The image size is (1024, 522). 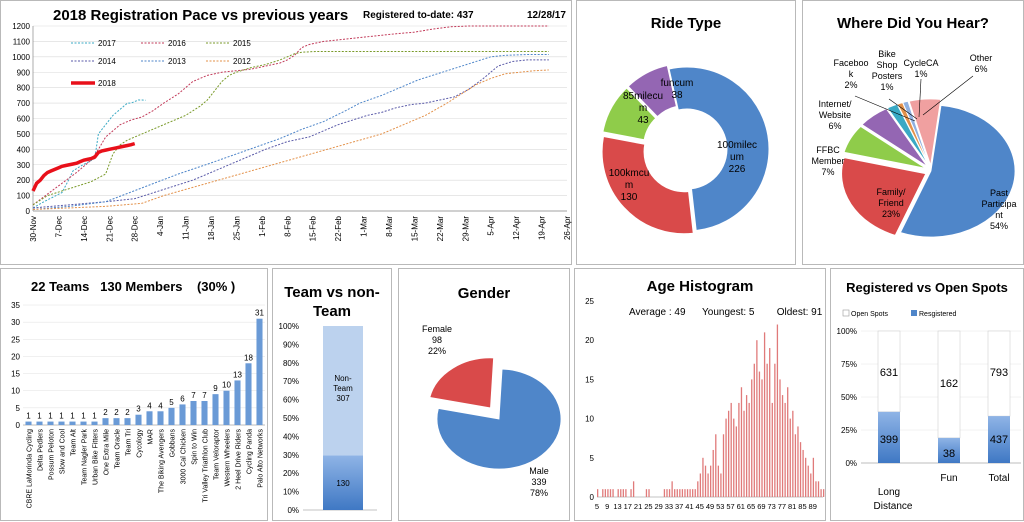 What do you see at coordinates (177, 43) in the screenshot?
I see `pace-legend-label: 2016` at bounding box center [177, 43].